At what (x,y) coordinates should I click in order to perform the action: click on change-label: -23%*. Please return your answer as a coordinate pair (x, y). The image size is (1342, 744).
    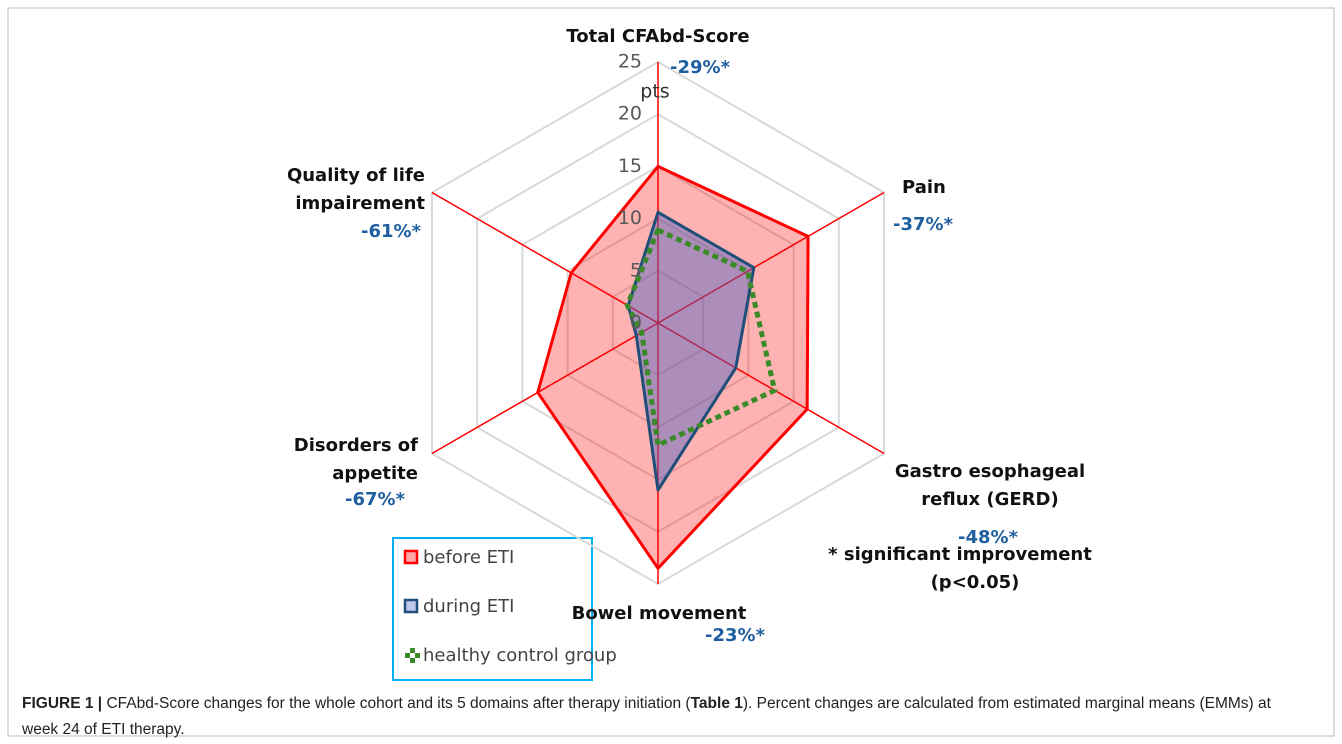
    Looking at the image, I should click on (735, 635).